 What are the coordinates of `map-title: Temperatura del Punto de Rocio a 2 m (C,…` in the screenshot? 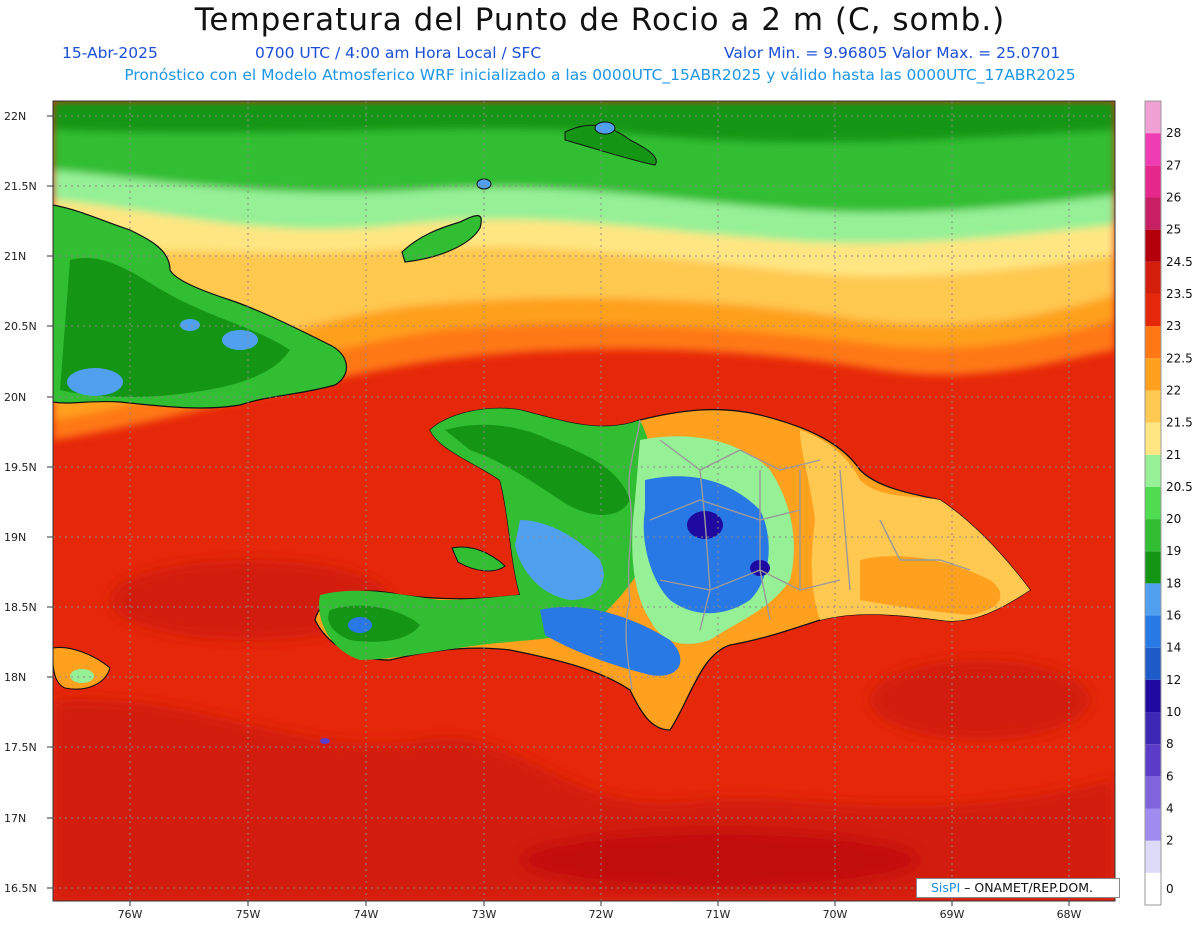 It's located at (600, 20).